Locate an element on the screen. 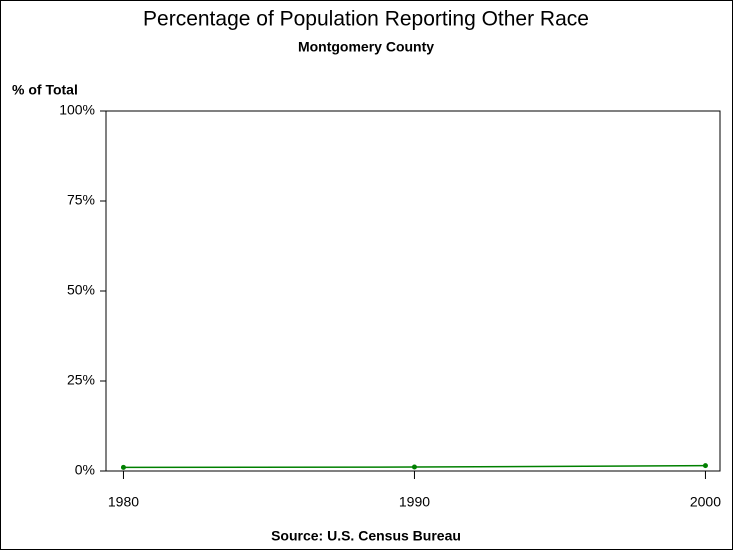 Image resolution: width=733 pixels, height=555 pixels. y-axis-label: % of Total is located at coordinates (45, 90).